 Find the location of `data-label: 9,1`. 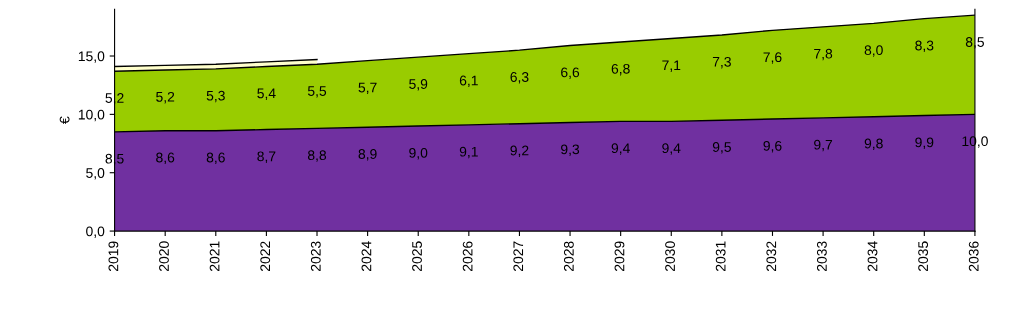

data-label: 9,1 is located at coordinates (468, 152).